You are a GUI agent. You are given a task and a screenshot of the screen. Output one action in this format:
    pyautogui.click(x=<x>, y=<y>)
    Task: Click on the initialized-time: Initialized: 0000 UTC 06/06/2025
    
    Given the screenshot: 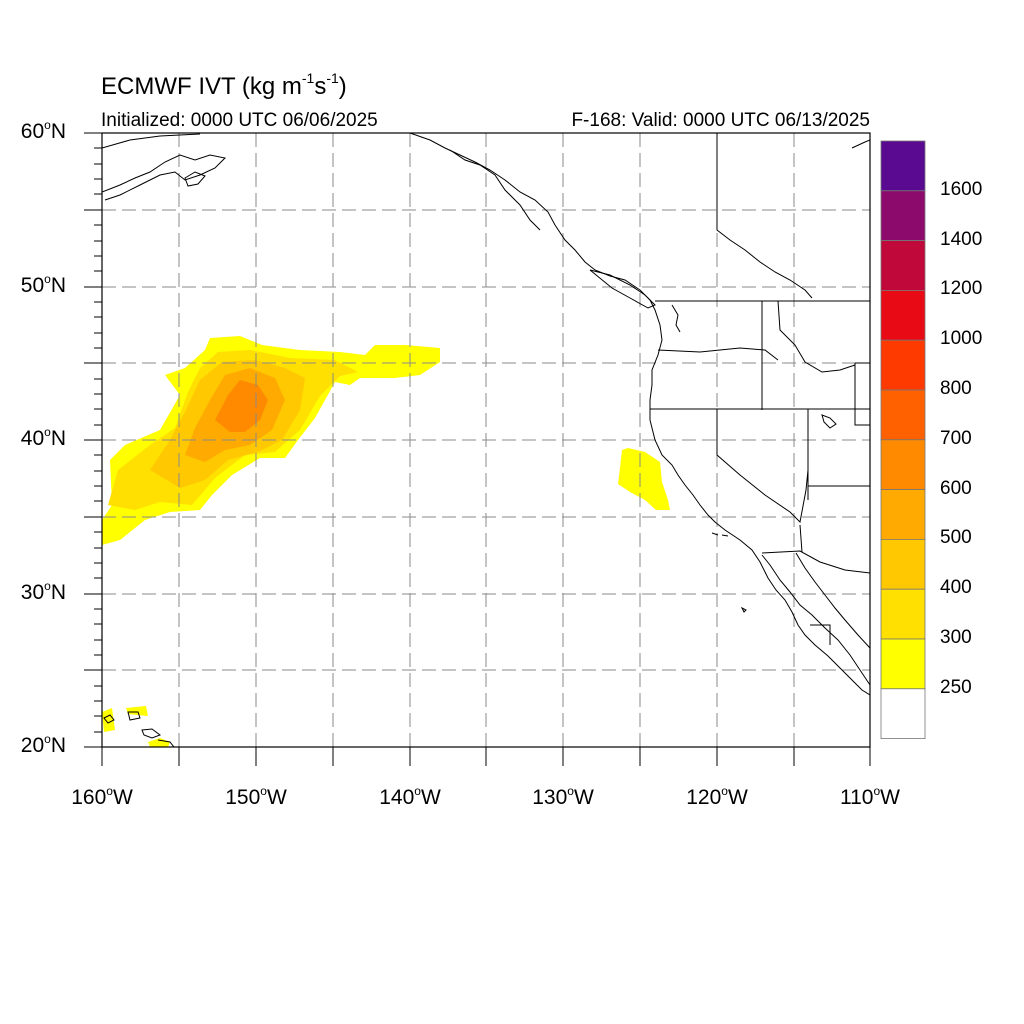 What is the action you would take?
    pyautogui.click(x=239, y=120)
    